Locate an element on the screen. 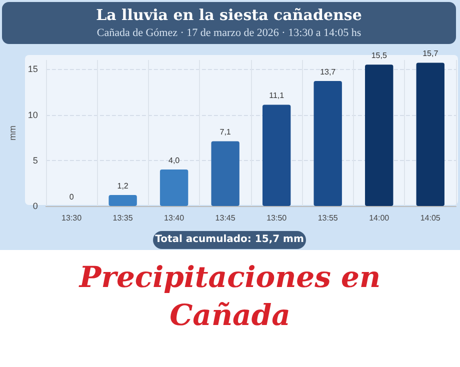 Image resolution: width=460 pixels, height=367 pixels. data-label: 0 is located at coordinates (71, 197).